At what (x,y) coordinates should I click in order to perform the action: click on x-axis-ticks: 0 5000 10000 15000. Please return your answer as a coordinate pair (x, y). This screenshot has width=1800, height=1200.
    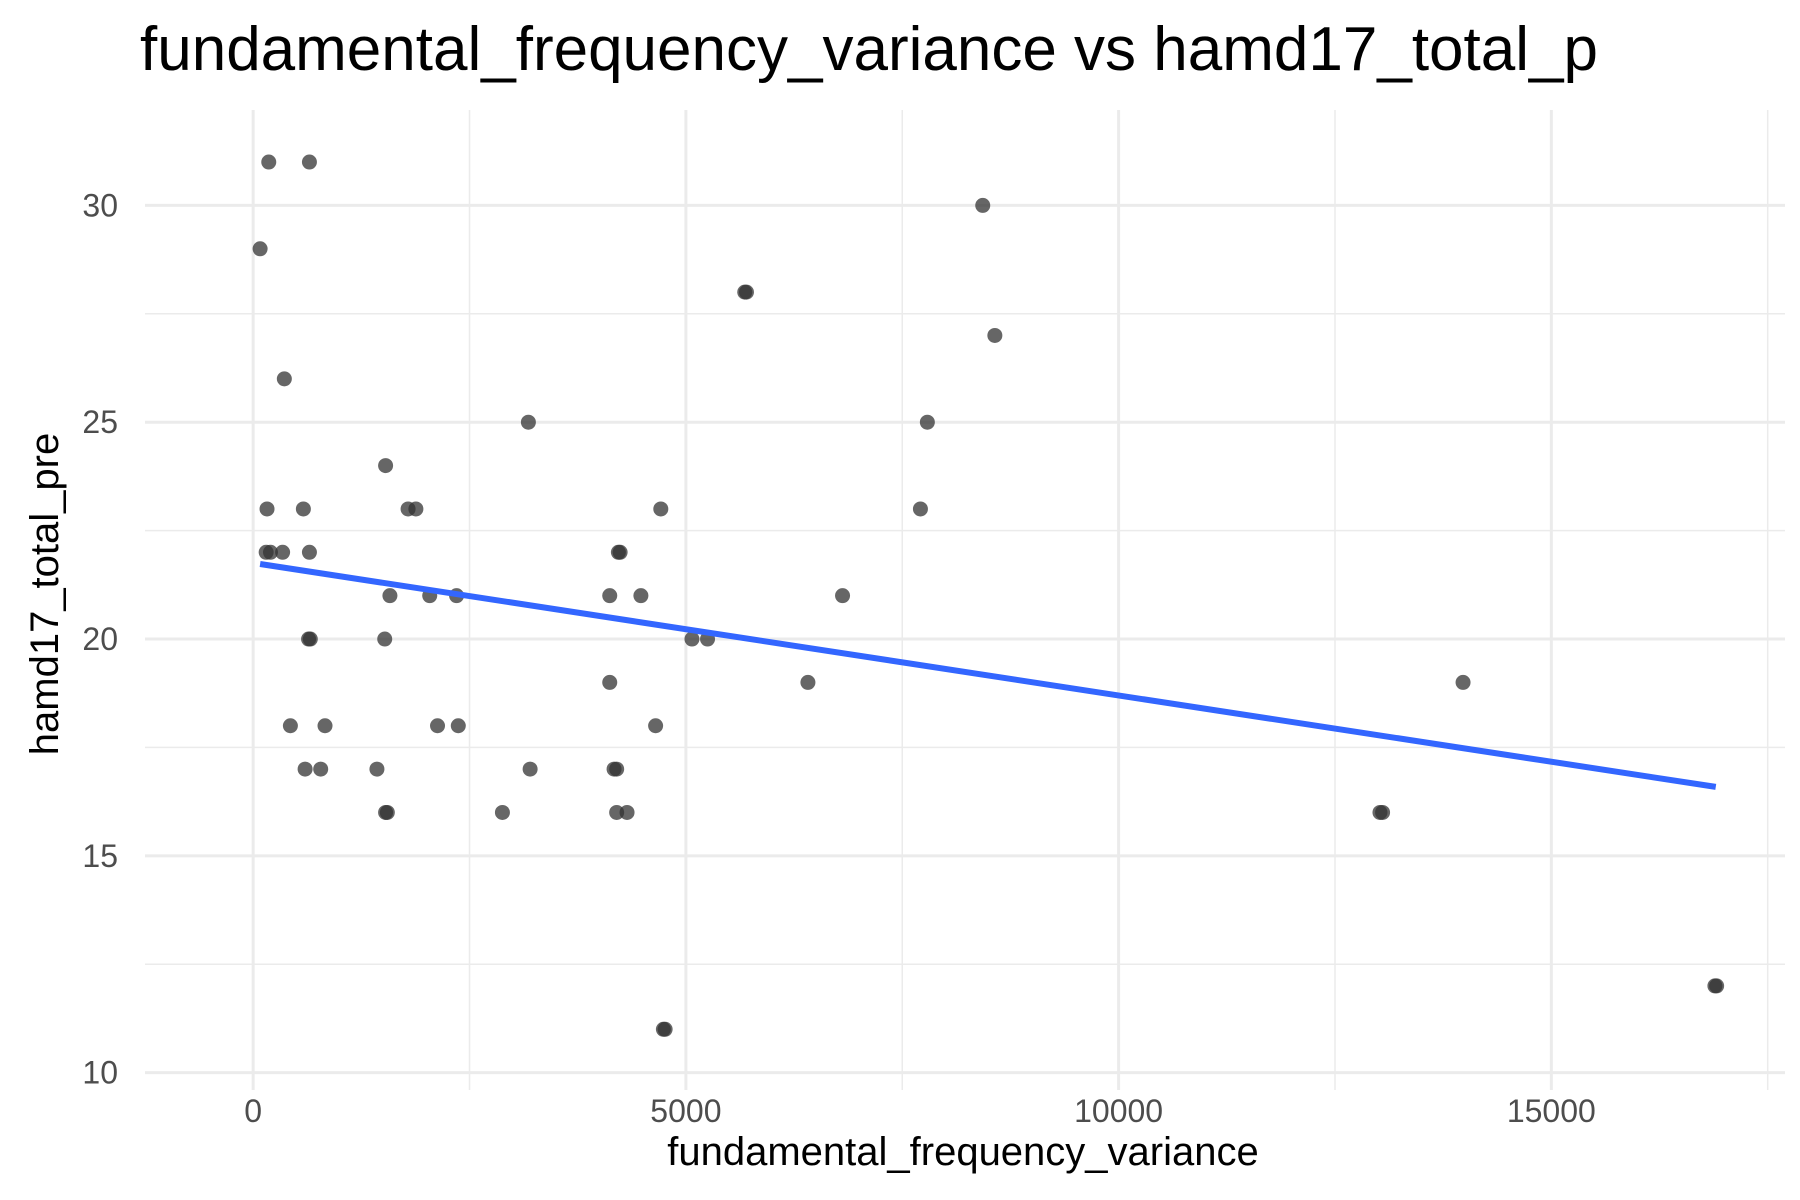
    Looking at the image, I should click on (920, 1111).